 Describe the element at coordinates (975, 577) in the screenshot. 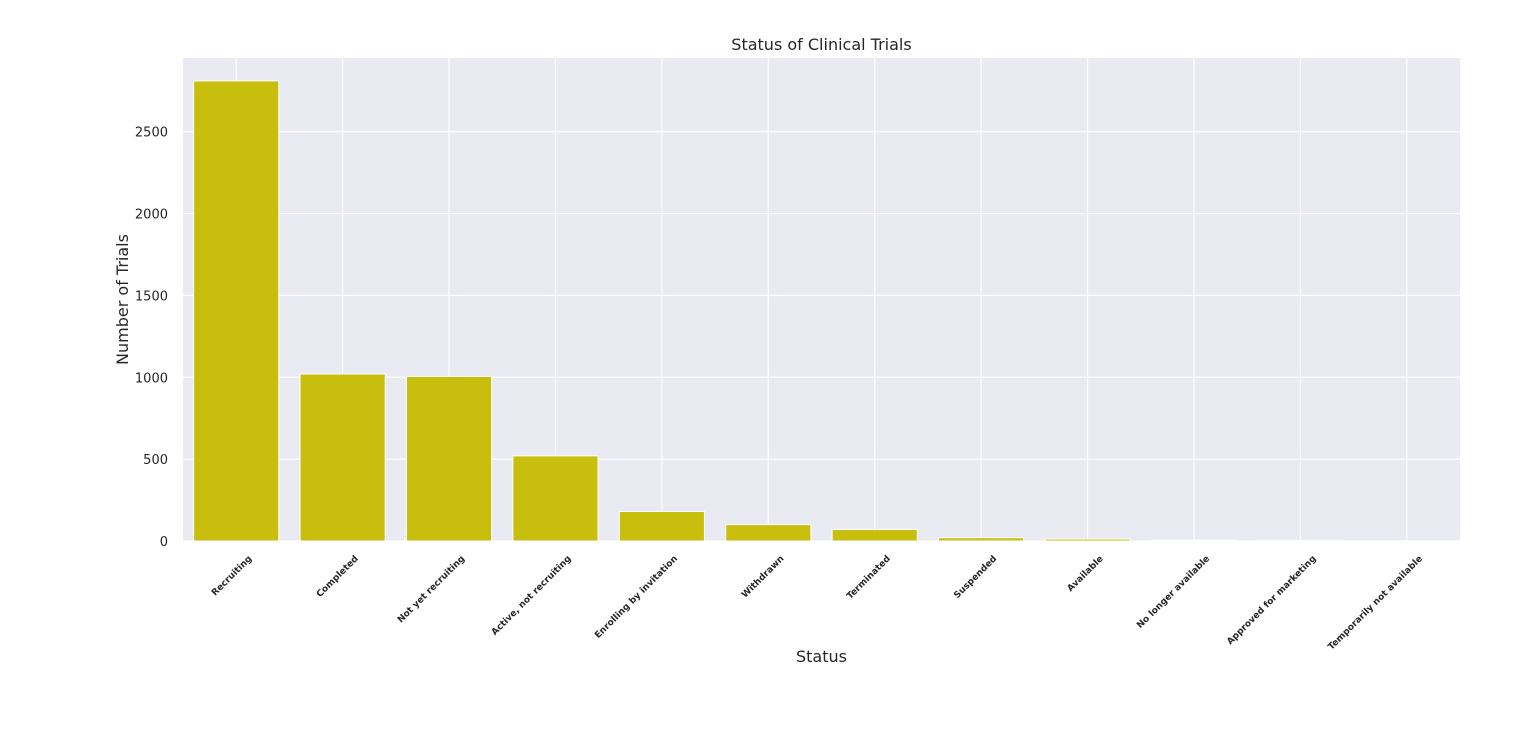

I see `x-tick-label: Suspended` at that location.